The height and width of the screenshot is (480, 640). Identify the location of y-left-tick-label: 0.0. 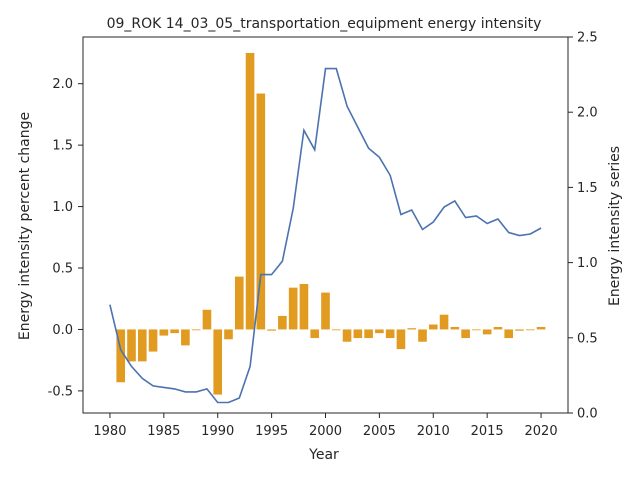
(62, 330).